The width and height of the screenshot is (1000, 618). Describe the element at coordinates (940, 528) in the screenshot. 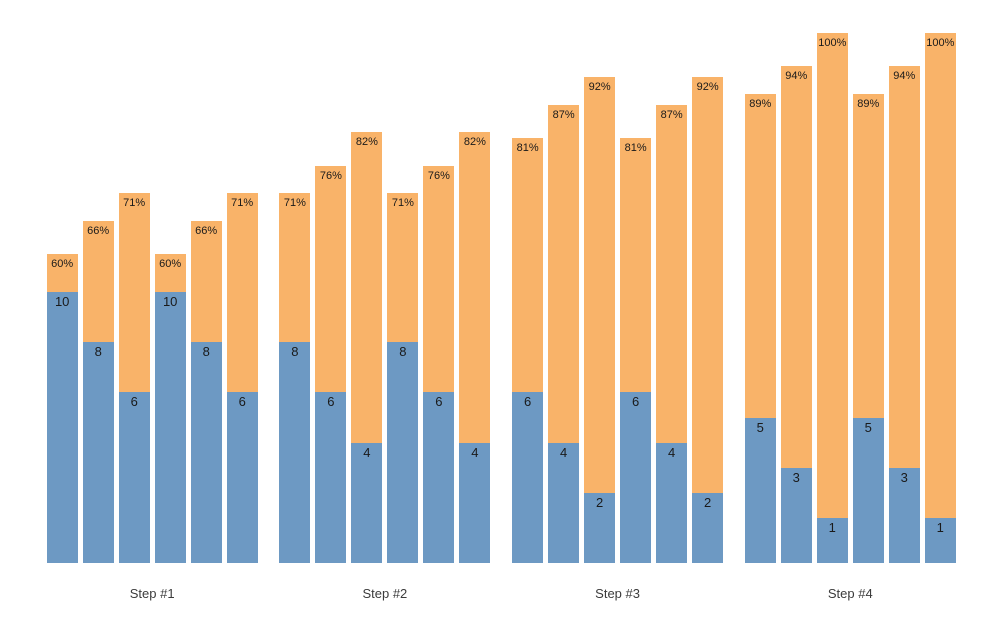

I see `bar-count-label: 1` at that location.